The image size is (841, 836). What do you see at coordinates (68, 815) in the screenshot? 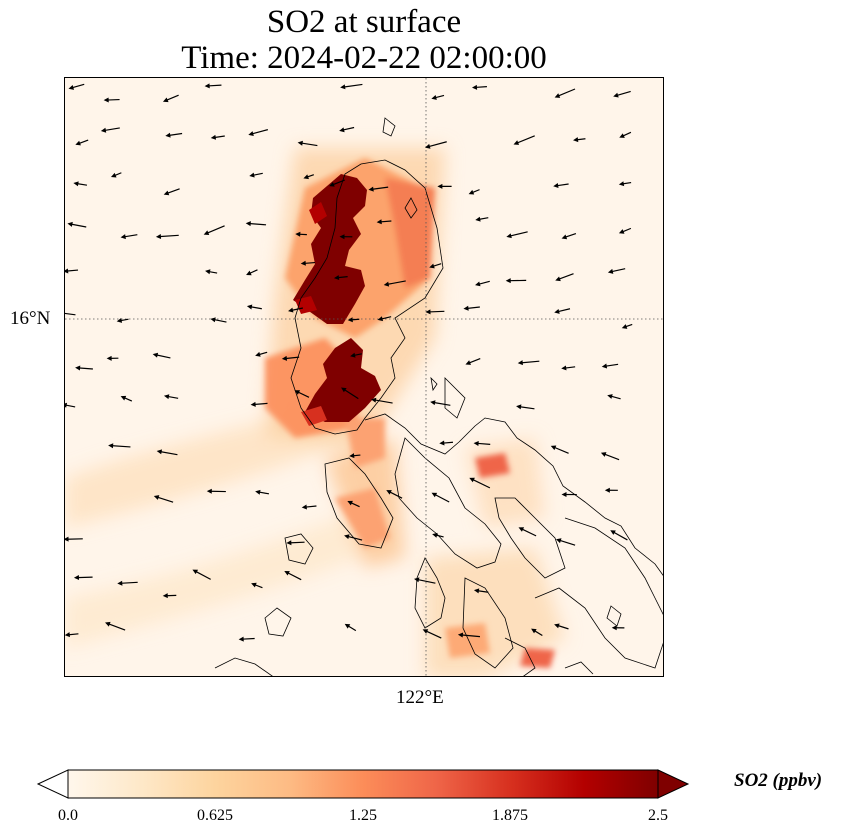
I see `colorbar-tick-0: 0.0` at bounding box center [68, 815].